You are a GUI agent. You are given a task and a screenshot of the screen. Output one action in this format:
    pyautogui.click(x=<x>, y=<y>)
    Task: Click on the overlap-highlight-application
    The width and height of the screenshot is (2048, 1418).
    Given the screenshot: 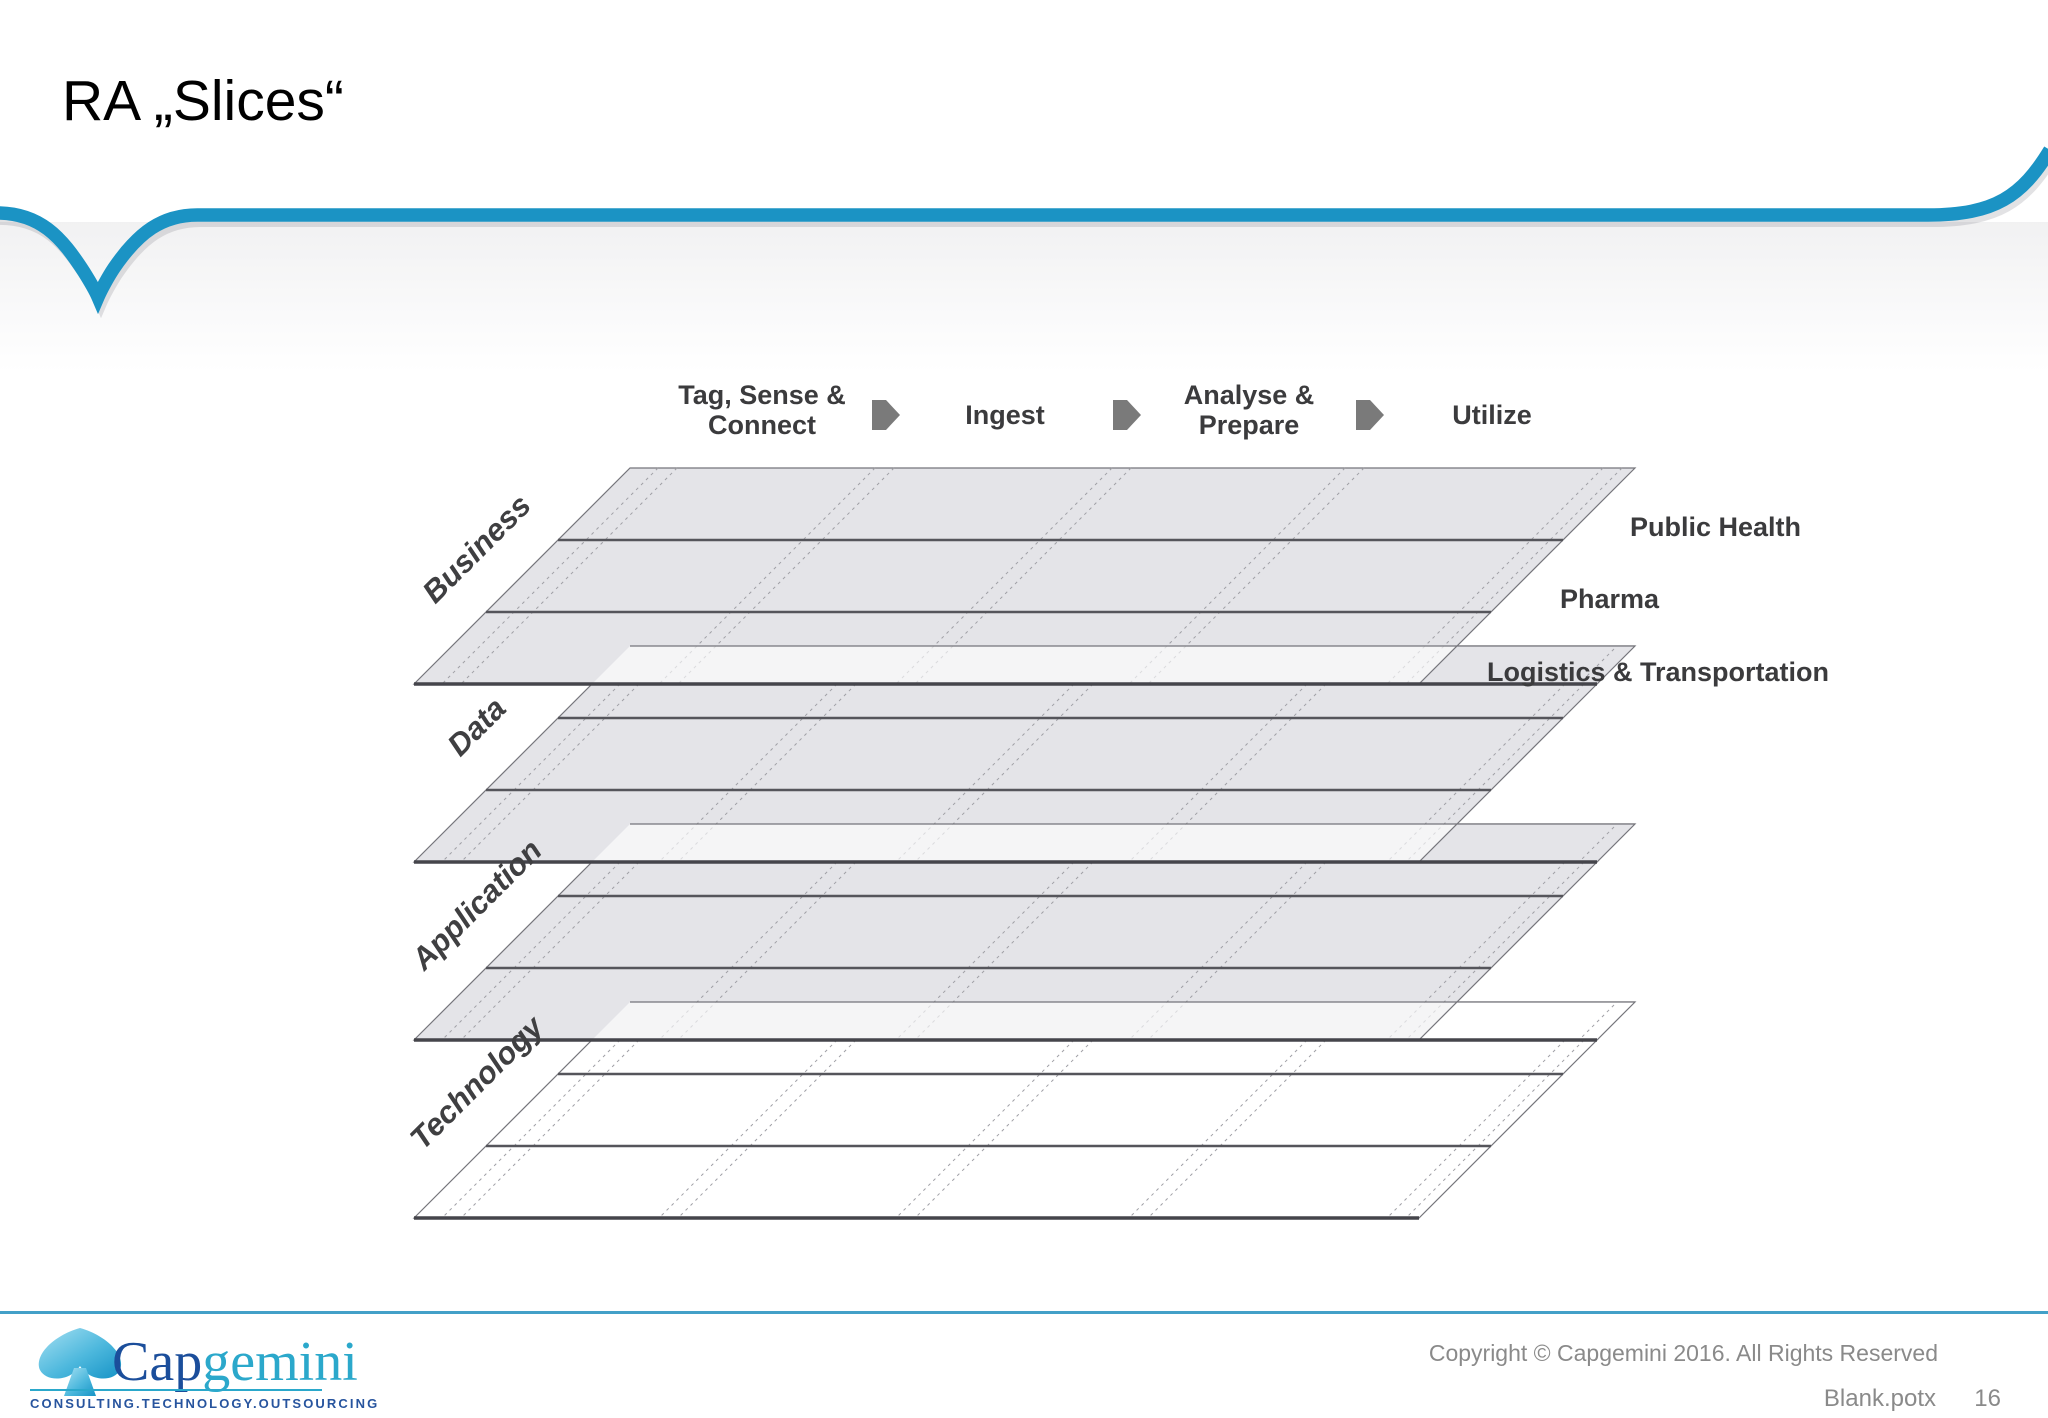 What is the action you would take?
    pyautogui.click(x=1024, y=843)
    